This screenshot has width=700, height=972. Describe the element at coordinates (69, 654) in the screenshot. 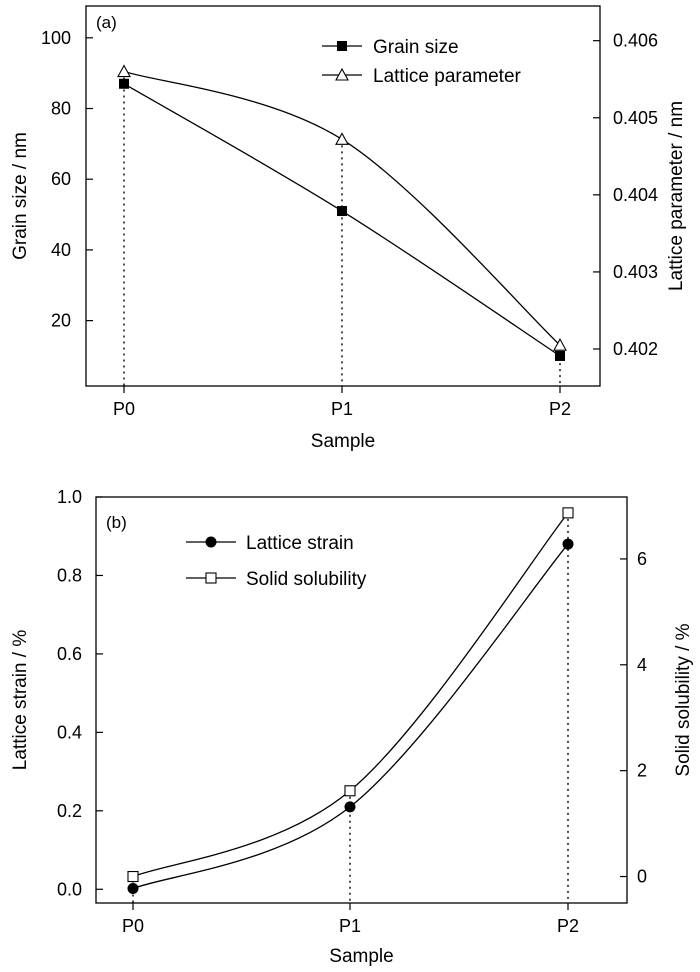

I see `left-y-tick-label: 0.6` at that location.